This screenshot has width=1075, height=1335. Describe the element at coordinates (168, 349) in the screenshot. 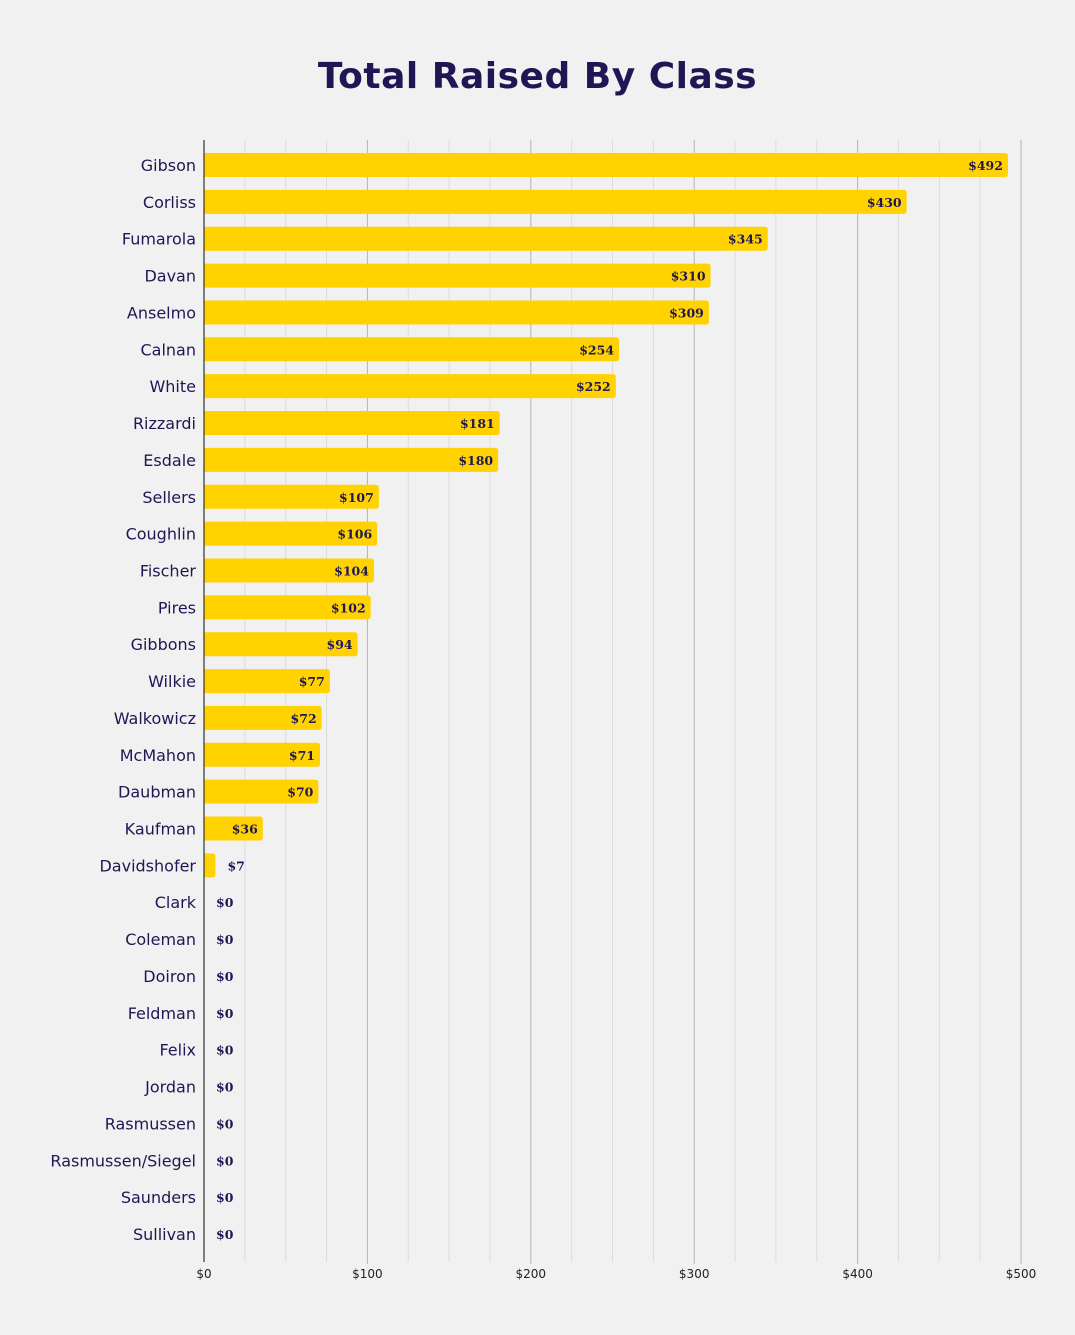

I see `category-label: Calnan` at that location.